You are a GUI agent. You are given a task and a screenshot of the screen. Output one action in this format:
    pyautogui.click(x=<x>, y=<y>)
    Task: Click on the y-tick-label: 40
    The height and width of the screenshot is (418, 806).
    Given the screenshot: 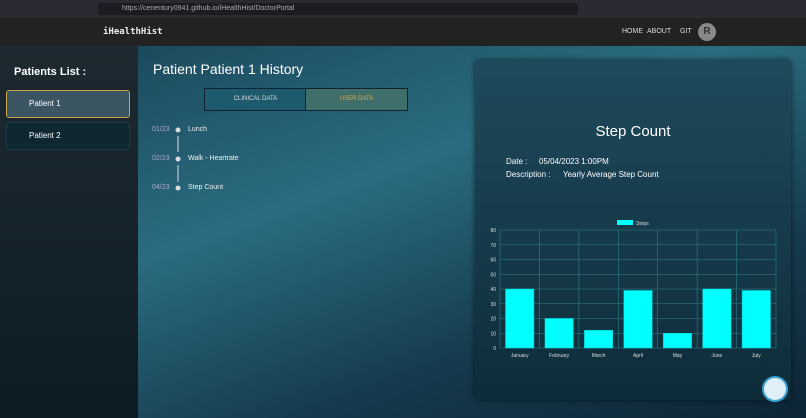 What is the action you would take?
    pyautogui.click(x=493, y=290)
    